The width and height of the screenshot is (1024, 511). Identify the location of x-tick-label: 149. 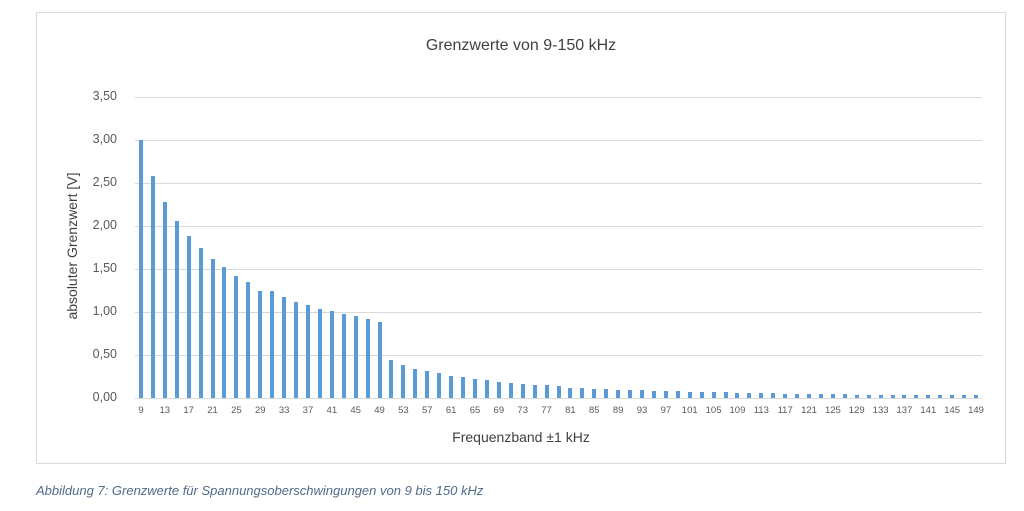
(976, 410).